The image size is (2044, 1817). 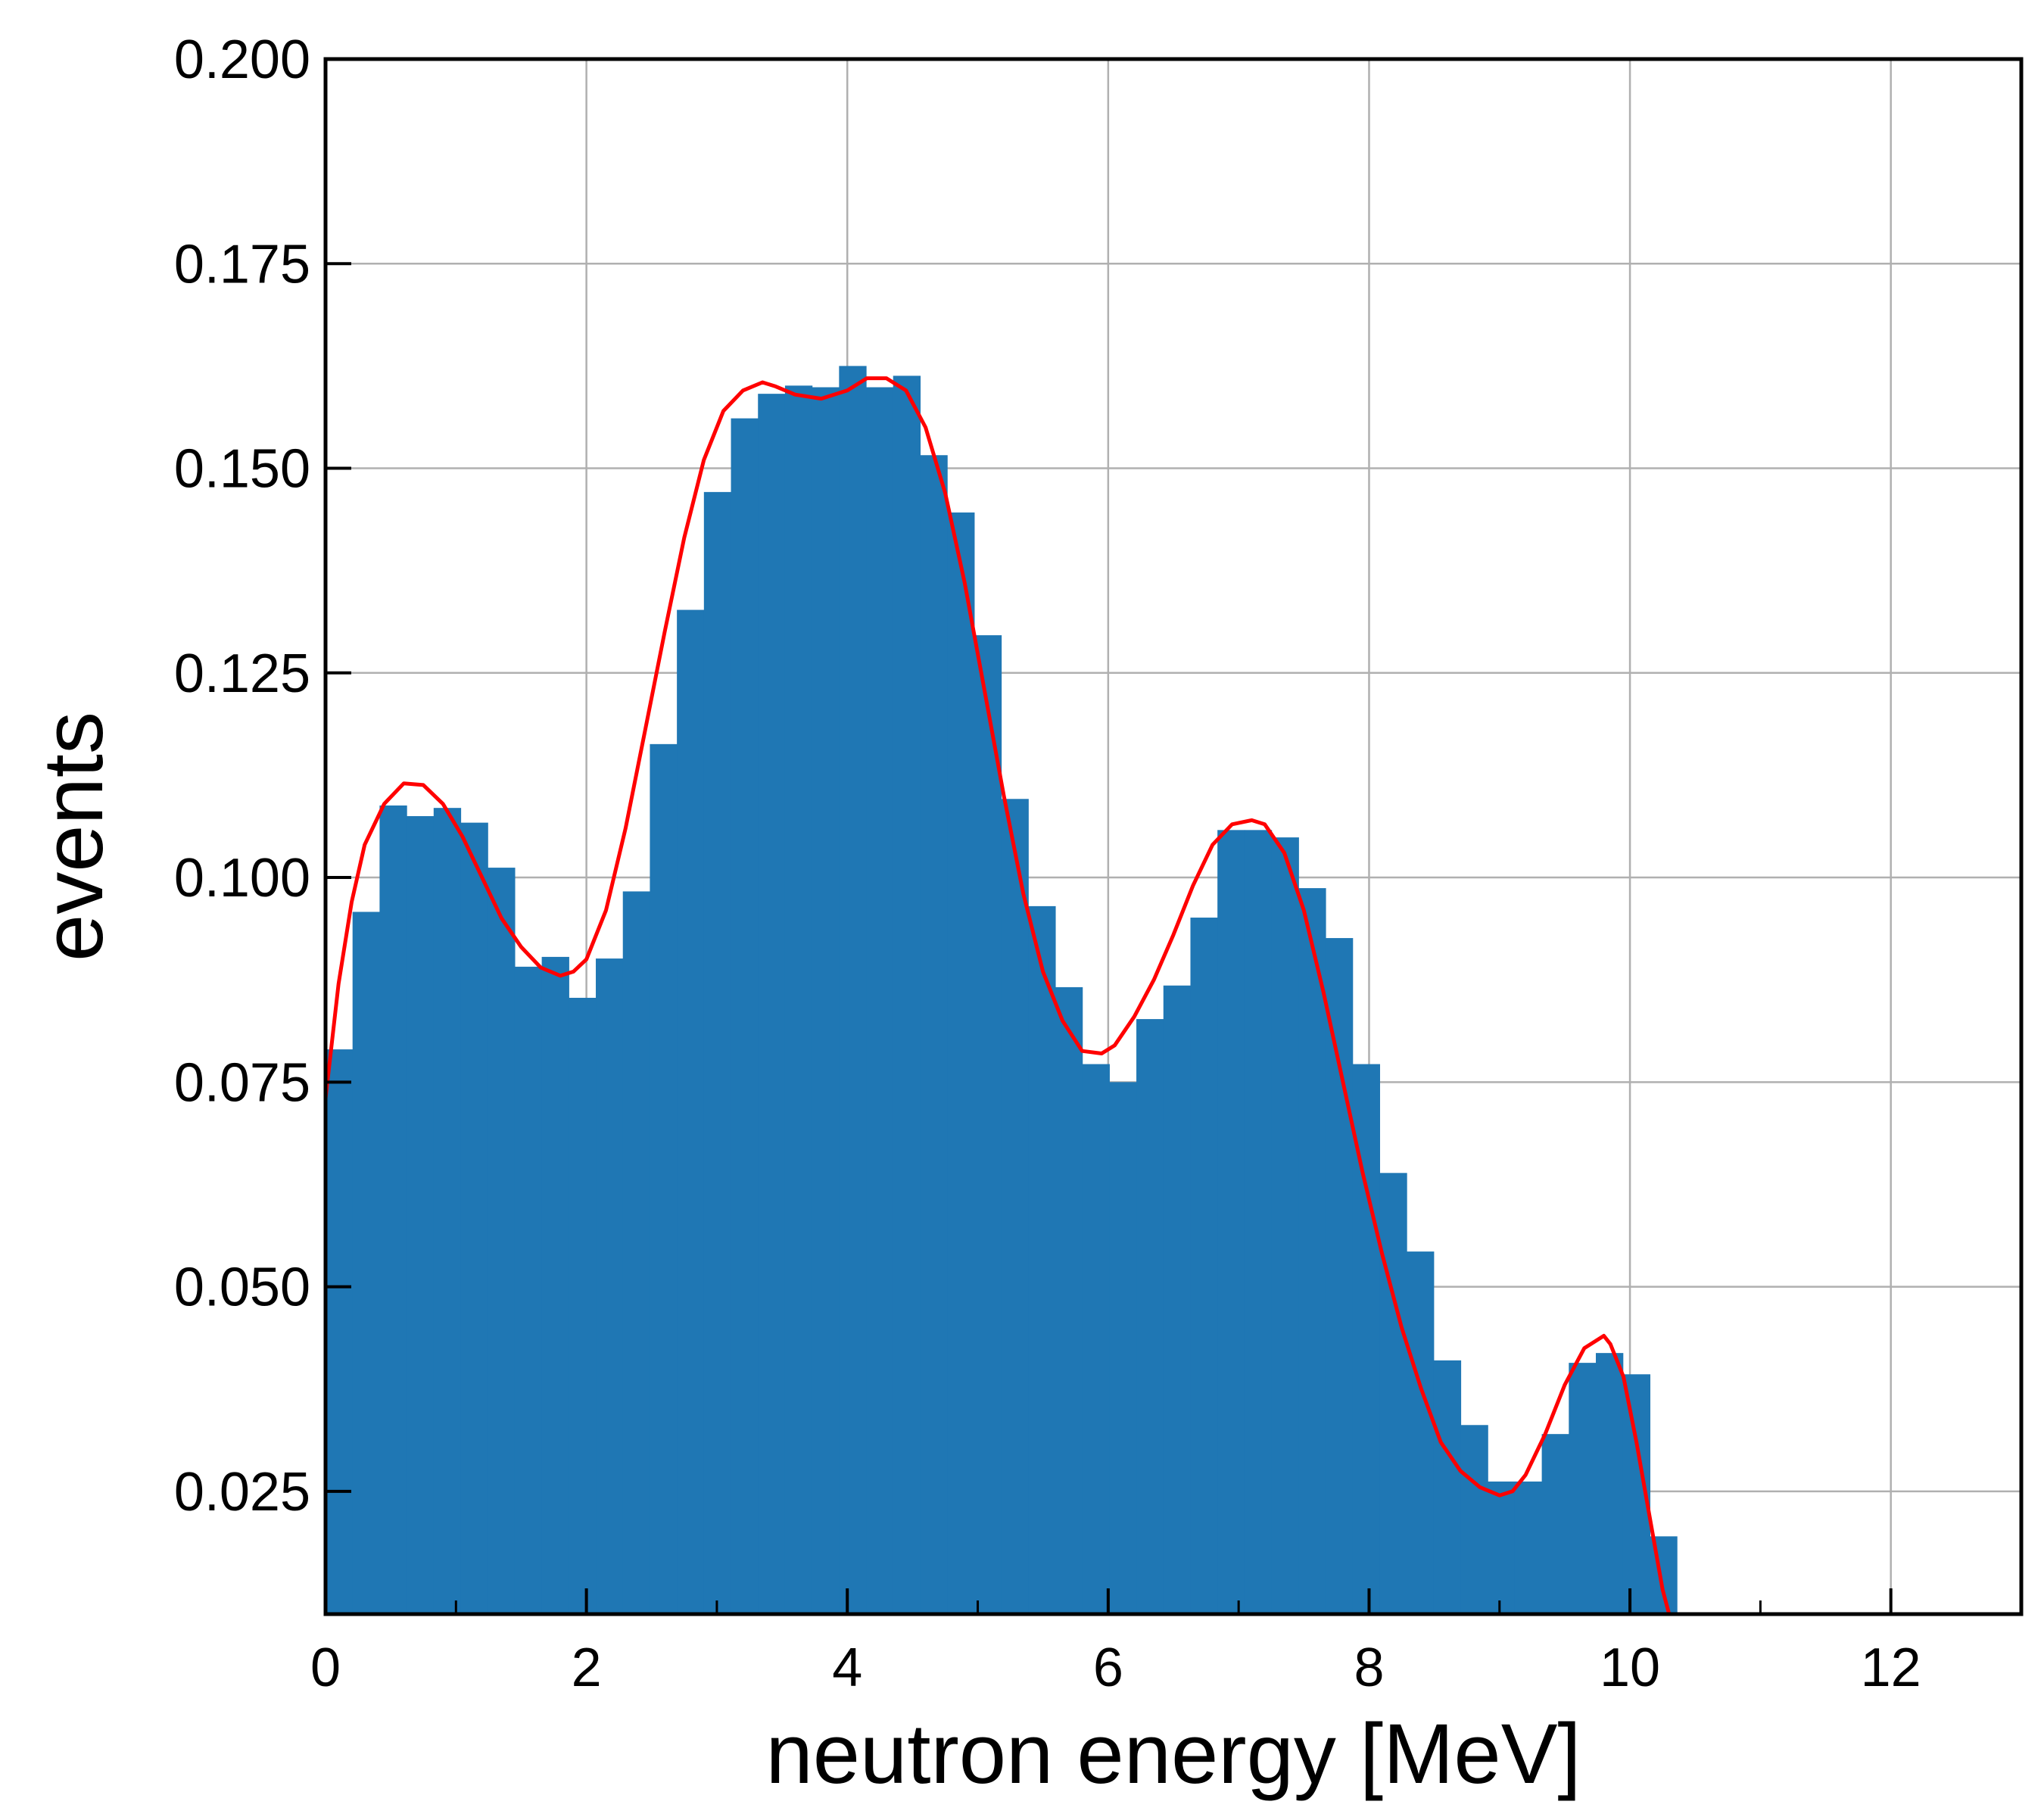 What do you see at coordinates (1108, 1668) in the screenshot?
I see `x-tick-label: 6` at bounding box center [1108, 1668].